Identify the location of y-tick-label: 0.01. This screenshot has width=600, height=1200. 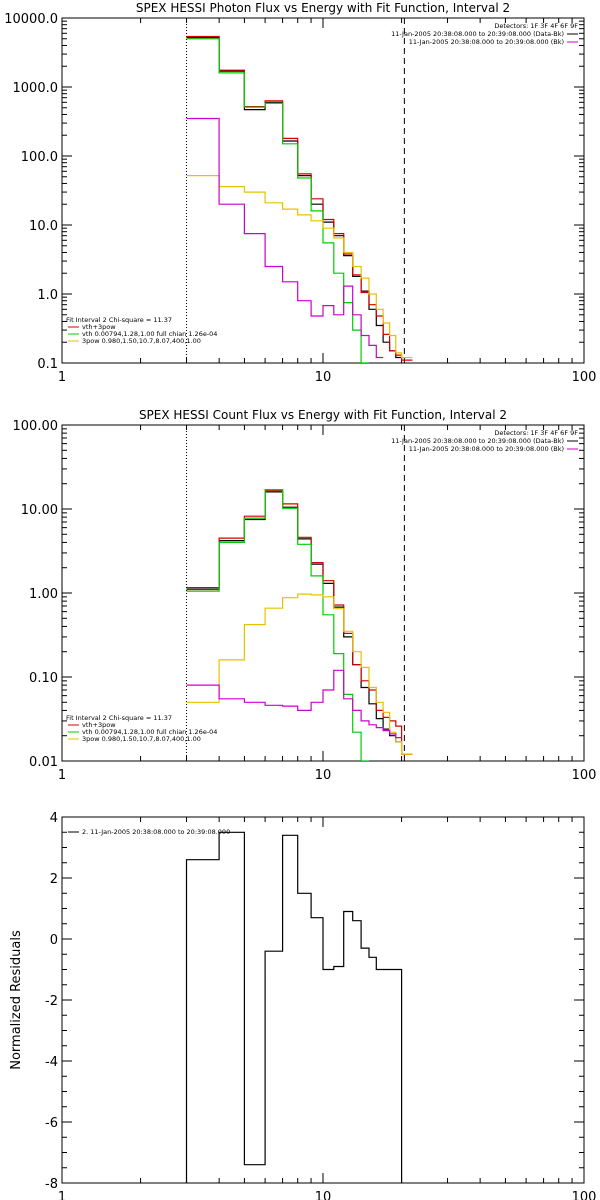
(43, 762).